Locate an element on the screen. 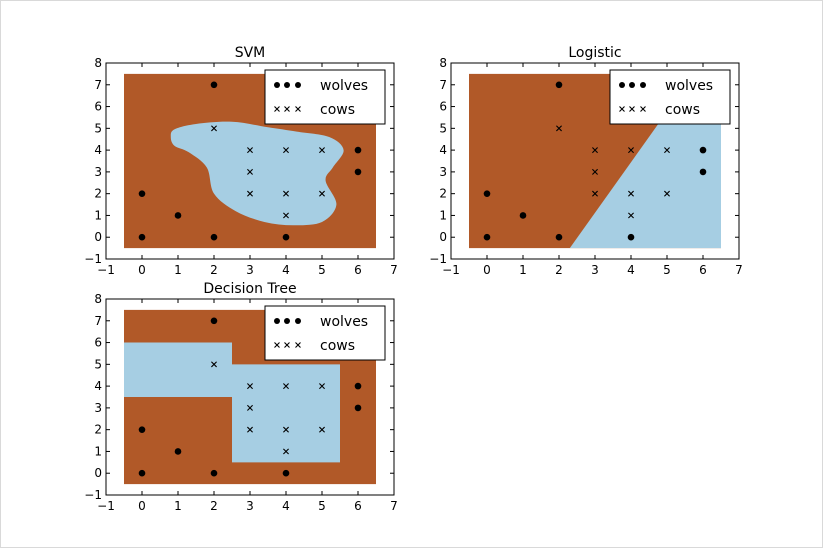 This screenshot has height=552, width=823. x-tick-label: 0 is located at coordinates (142, 506).